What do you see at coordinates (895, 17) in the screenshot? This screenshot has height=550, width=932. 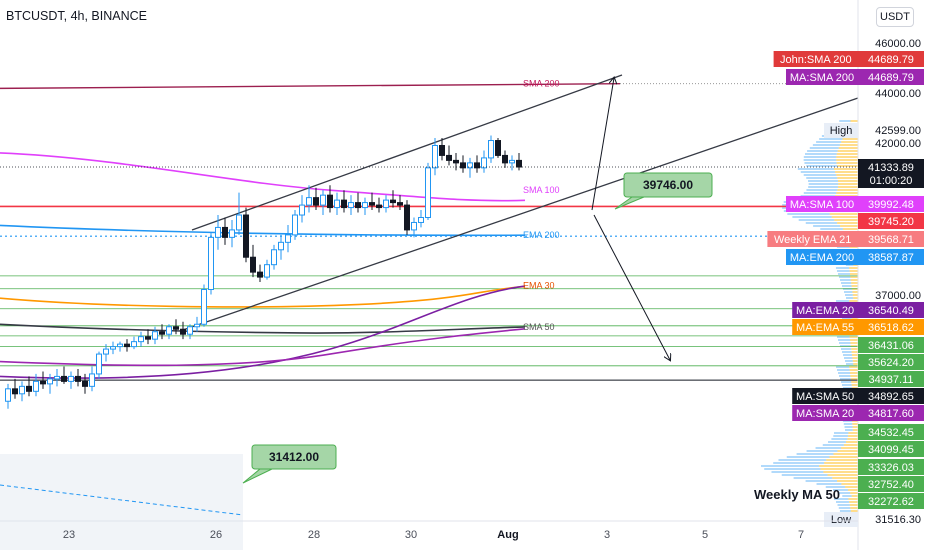 I see `currency-button: USDT` at bounding box center [895, 17].